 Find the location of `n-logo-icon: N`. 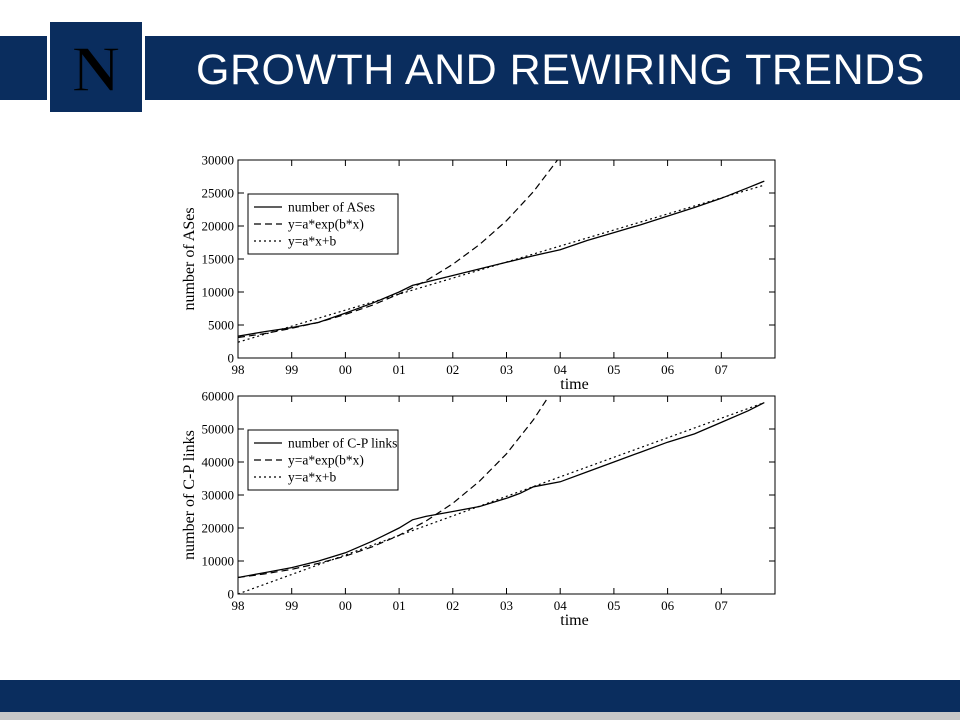

n-logo-icon: N is located at coordinates (95, 69).